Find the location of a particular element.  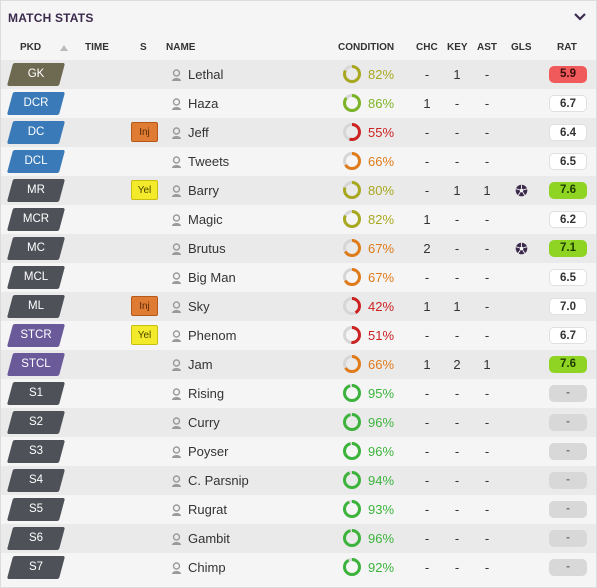

col-chc: CHC is located at coordinates (427, 47).